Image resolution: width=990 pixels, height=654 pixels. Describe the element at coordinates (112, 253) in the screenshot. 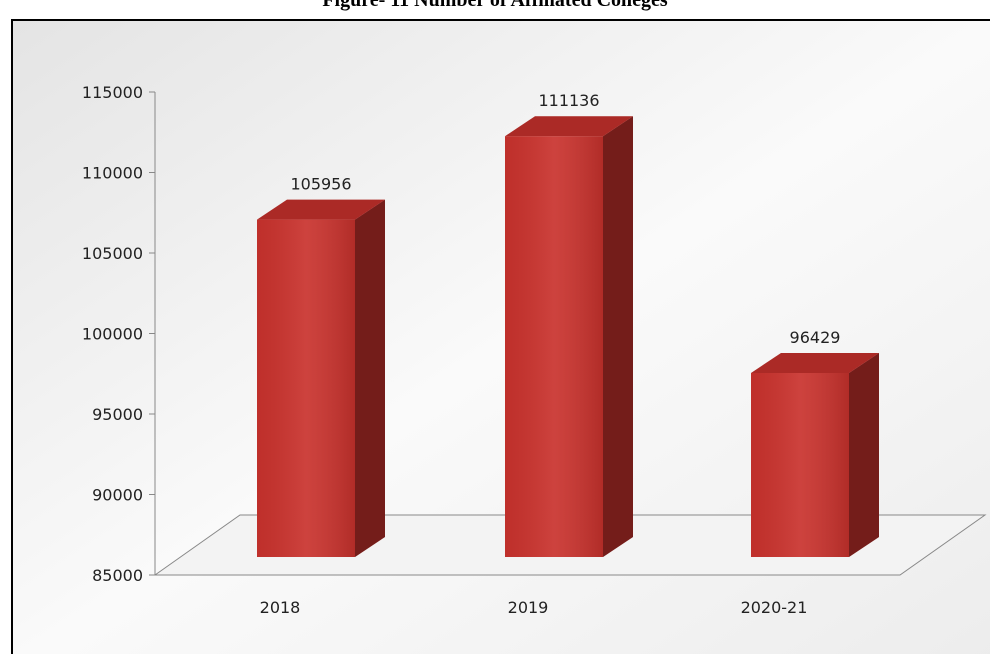

I see `y-tick-label: 105000` at that location.